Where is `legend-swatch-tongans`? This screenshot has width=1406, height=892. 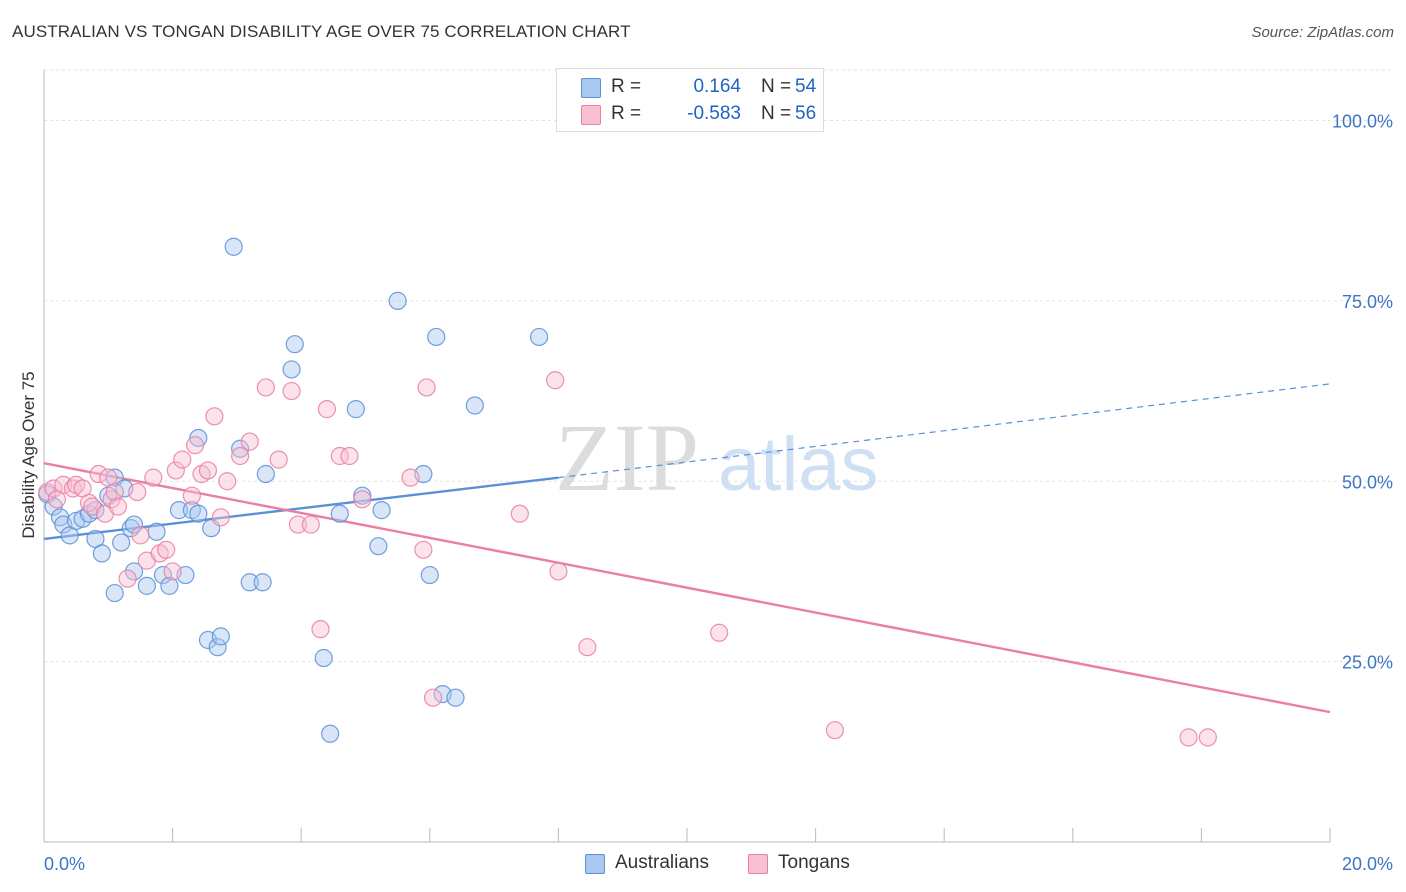
legend-swatch-tongans is located at coordinates (591, 115).